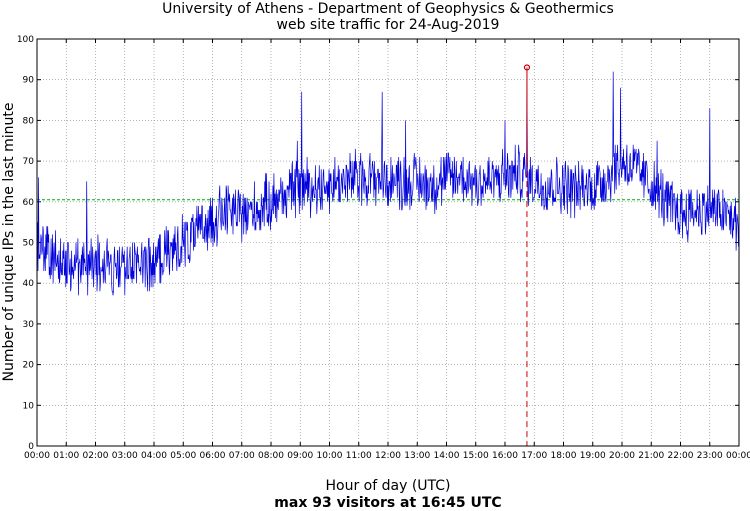 The height and width of the screenshot is (511, 750). What do you see at coordinates (710, 456) in the screenshot?
I see `x-tick-label: 23:00` at bounding box center [710, 456].